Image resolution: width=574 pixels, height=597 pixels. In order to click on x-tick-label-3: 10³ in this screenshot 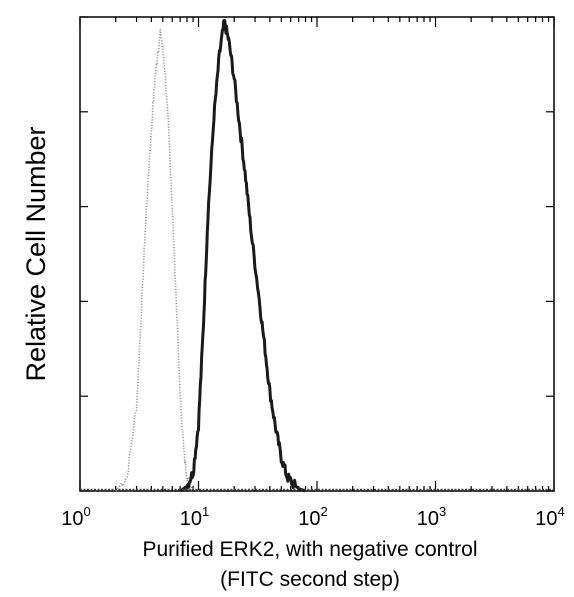, I will do `click(431, 517)`.